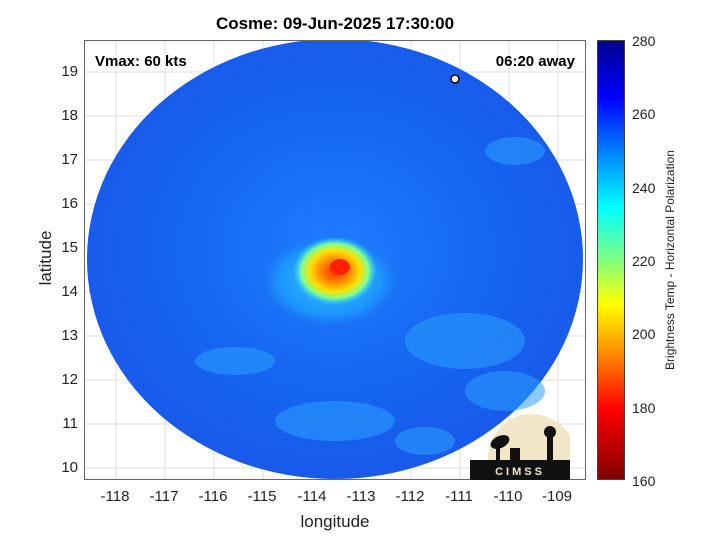 Image resolution: width=720 pixels, height=540 pixels. I want to click on colorbar-tick-label: 220, so click(644, 261).